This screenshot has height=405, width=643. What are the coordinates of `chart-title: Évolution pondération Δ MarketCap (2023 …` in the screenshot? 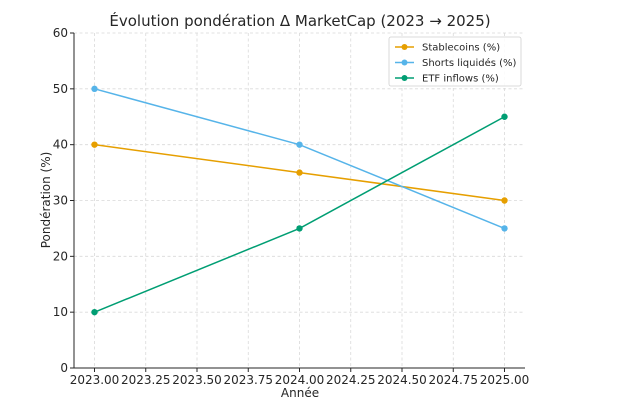 It's located at (299, 20).